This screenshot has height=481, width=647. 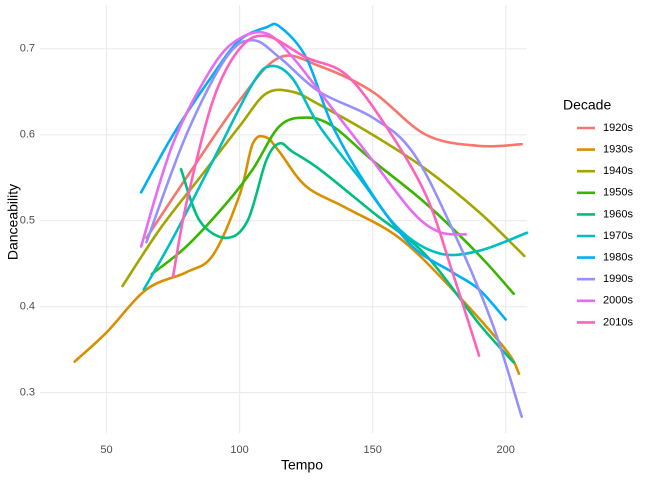 I want to click on legend-label: 1930s, so click(x=618, y=150).